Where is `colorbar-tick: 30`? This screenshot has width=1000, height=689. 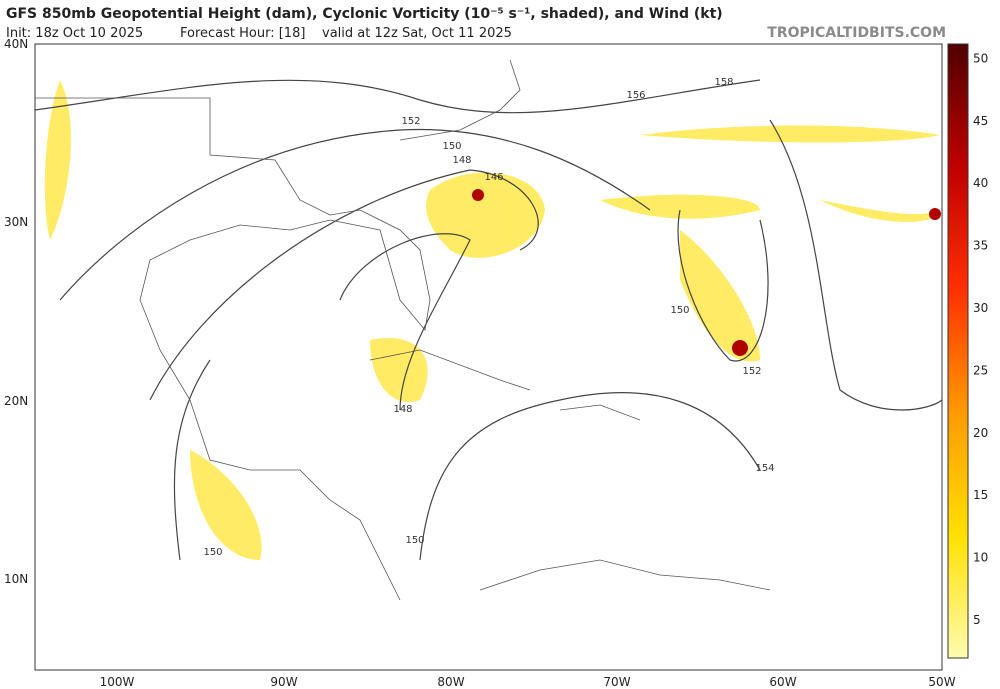
colorbar-tick: 30 is located at coordinates (980, 308).